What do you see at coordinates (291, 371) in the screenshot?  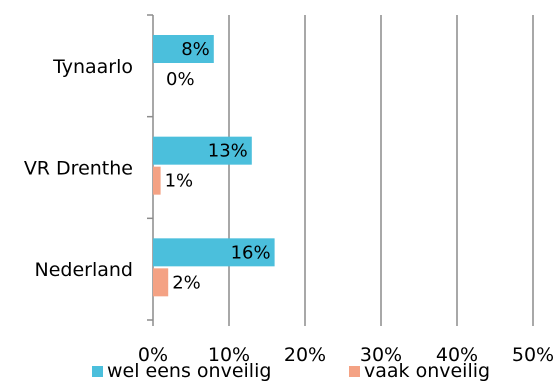 I see `legend: wel eens onveilig vaak onveilig` at bounding box center [291, 371].